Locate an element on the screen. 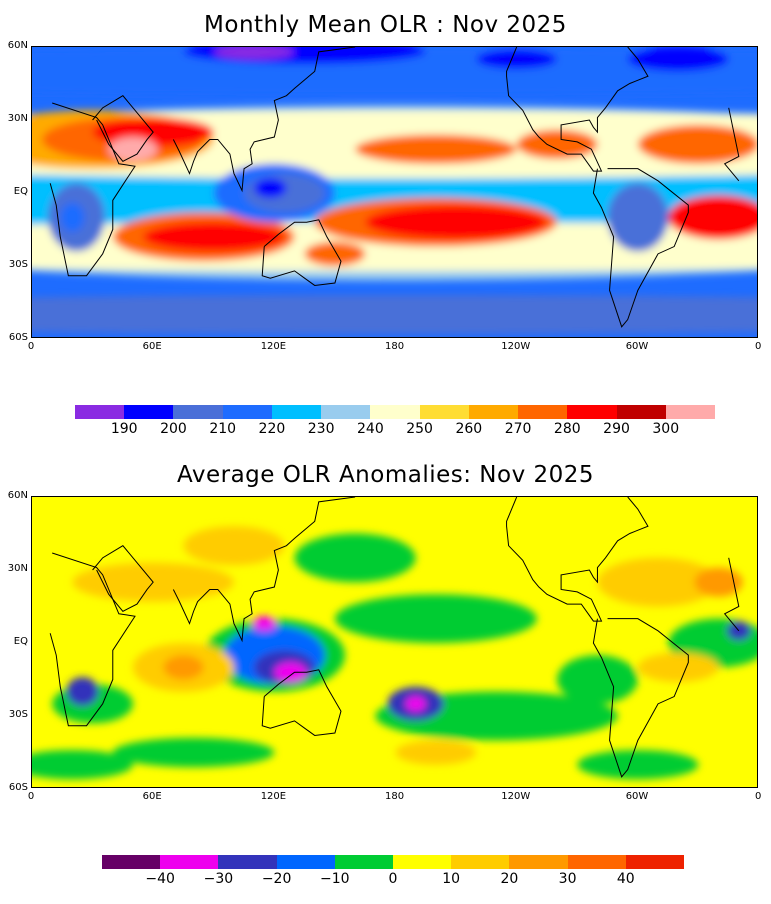 This screenshot has height=904, width=771. lat-tick-label: 30S is located at coordinates (18, 714).